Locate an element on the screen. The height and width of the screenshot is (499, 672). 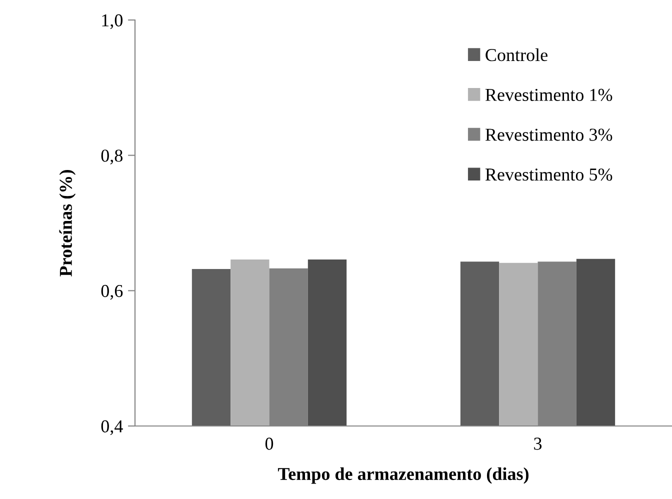
x-tick-label: 3 is located at coordinates (538, 444).